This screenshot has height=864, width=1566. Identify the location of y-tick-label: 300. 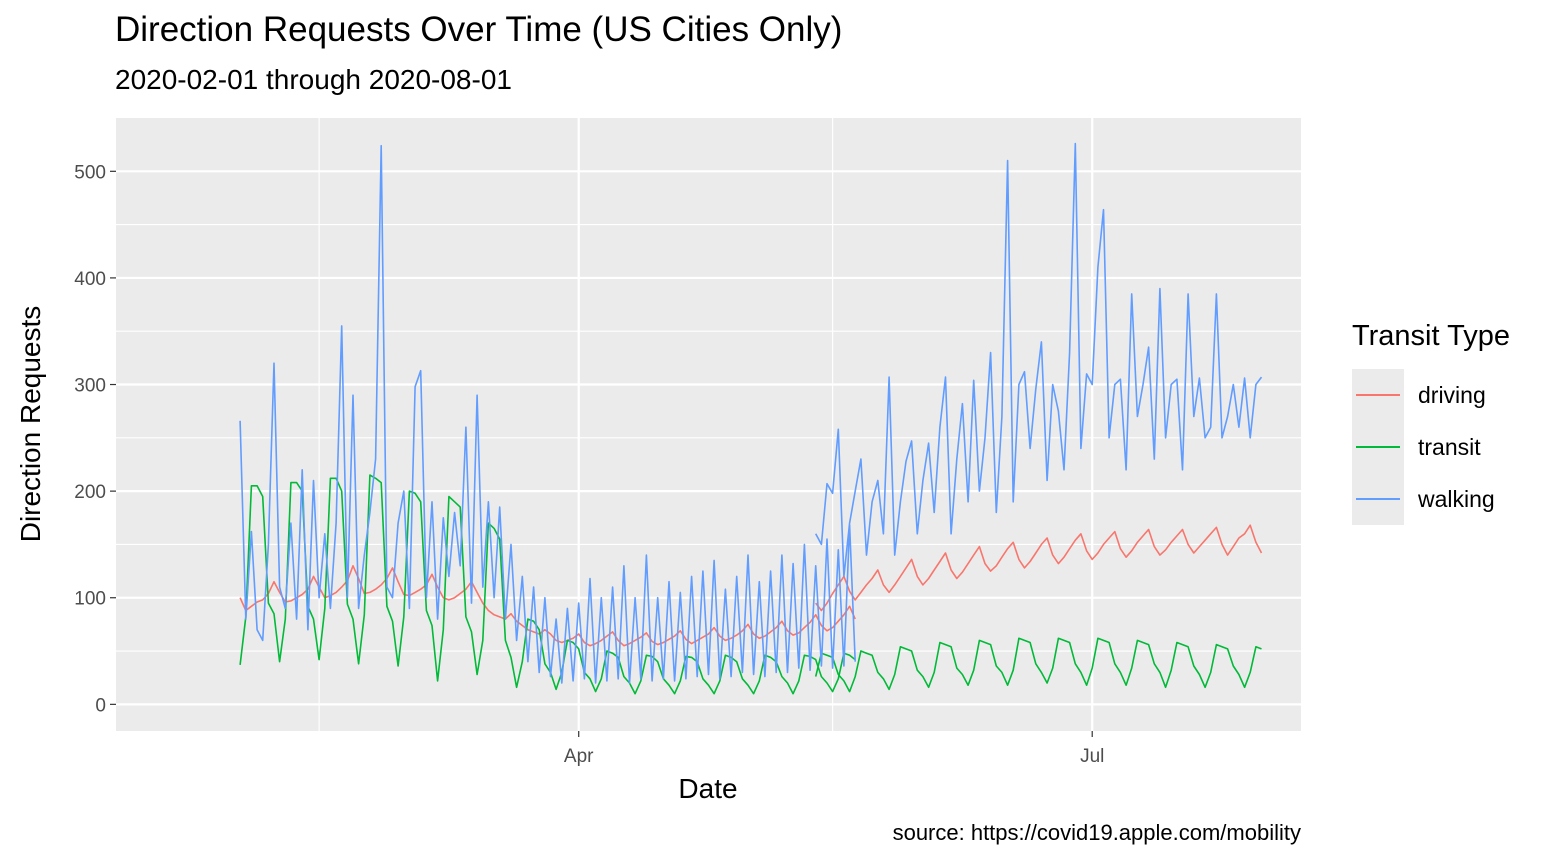
(90, 386).